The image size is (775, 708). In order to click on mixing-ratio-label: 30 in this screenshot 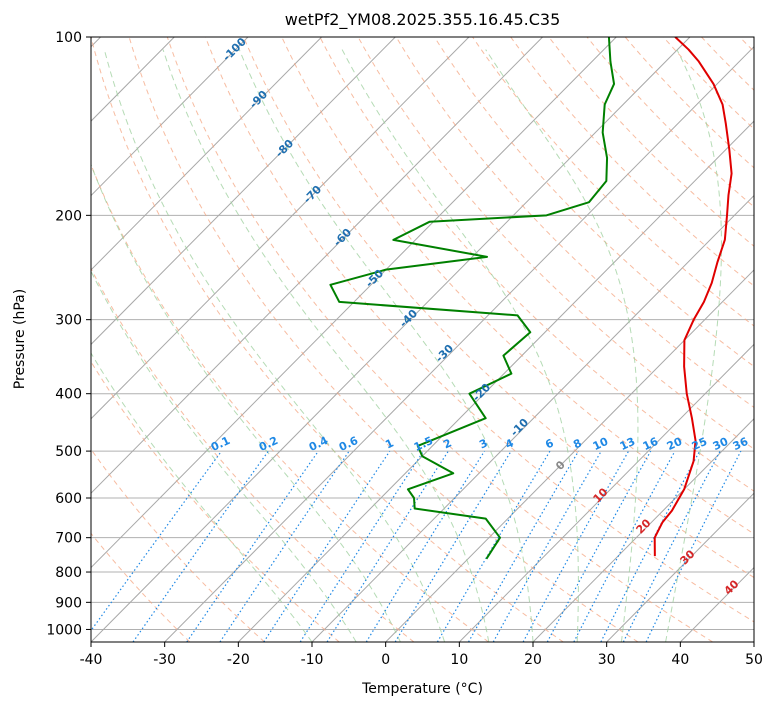, I will do `click(721, 444)`.